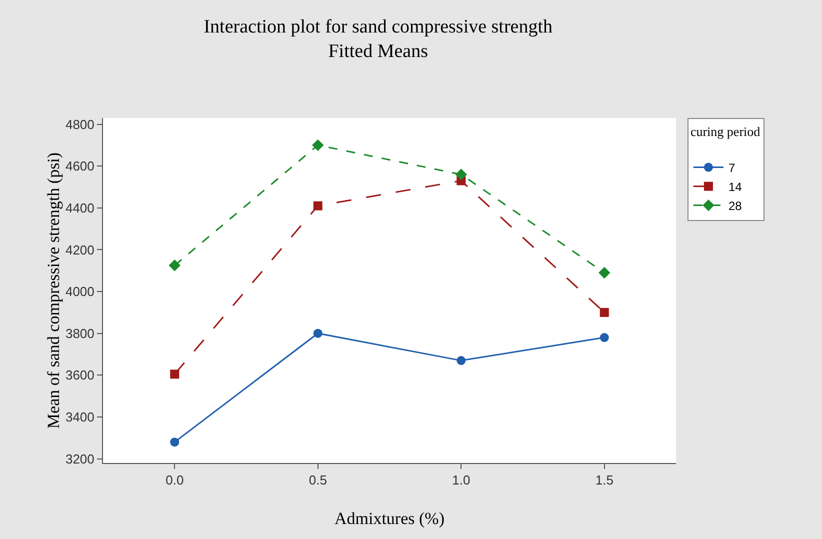 The width and height of the screenshot is (822, 539). What do you see at coordinates (461, 480) in the screenshot?
I see `x-tick-label: 1.0` at bounding box center [461, 480].